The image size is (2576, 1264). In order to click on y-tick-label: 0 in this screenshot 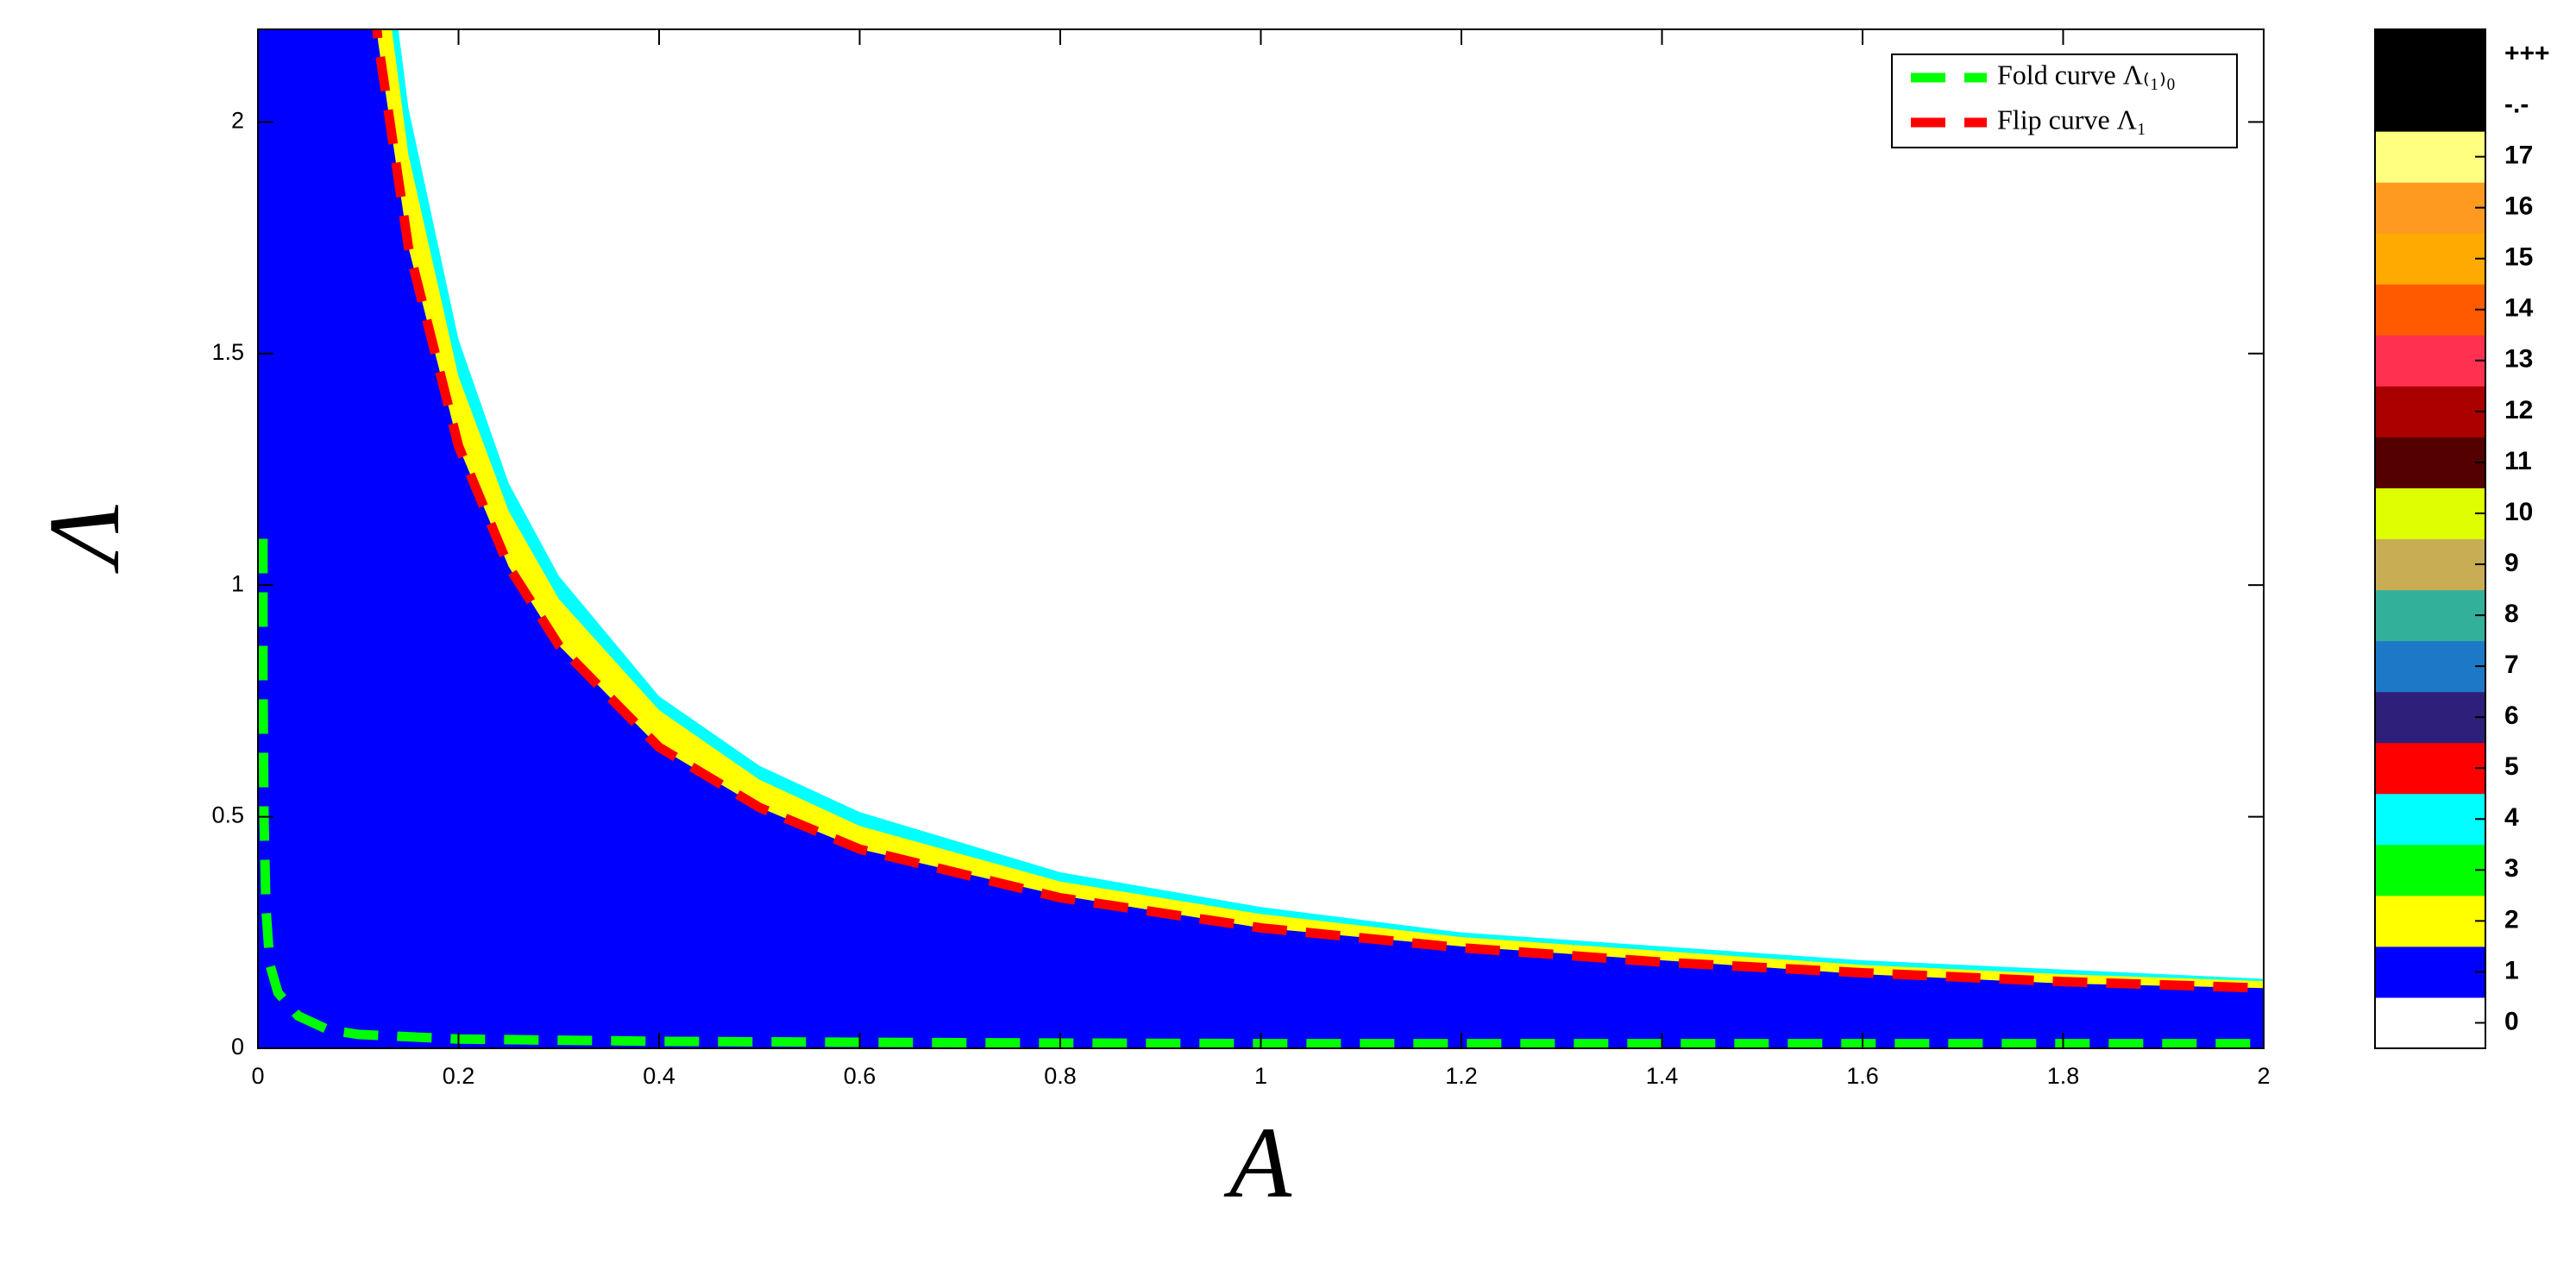, I will do `click(237, 1047)`.